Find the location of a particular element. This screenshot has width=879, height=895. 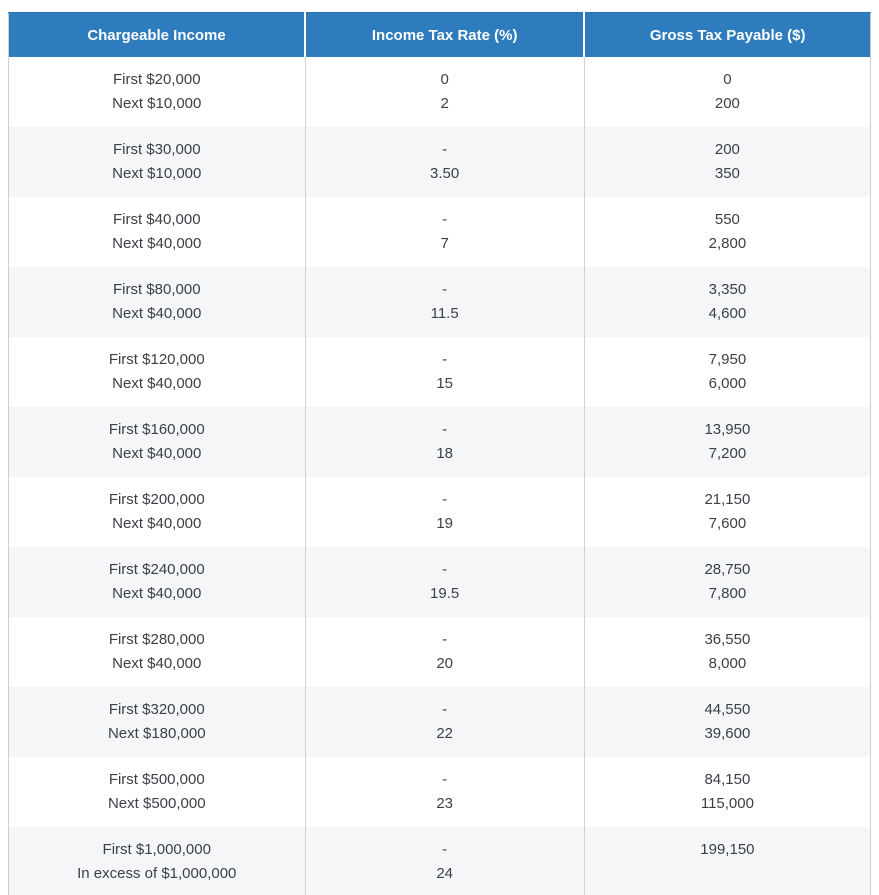

chargeable-income-cell: First $200,000 Next $40,000 is located at coordinates (157, 512).